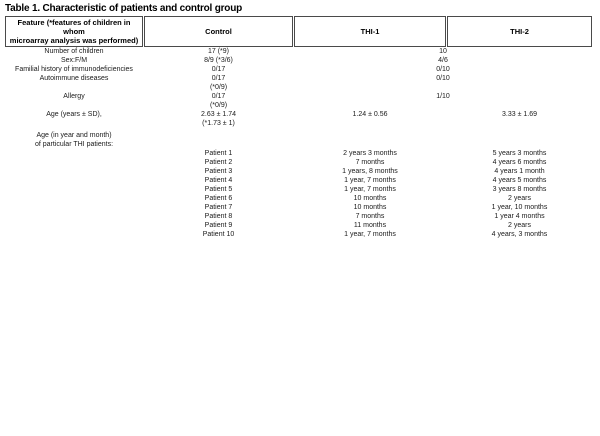 The image size is (600, 436). What do you see at coordinates (298, 96) in the screenshot?
I see `table-row: Allergy 0/17 1/10` at bounding box center [298, 96].